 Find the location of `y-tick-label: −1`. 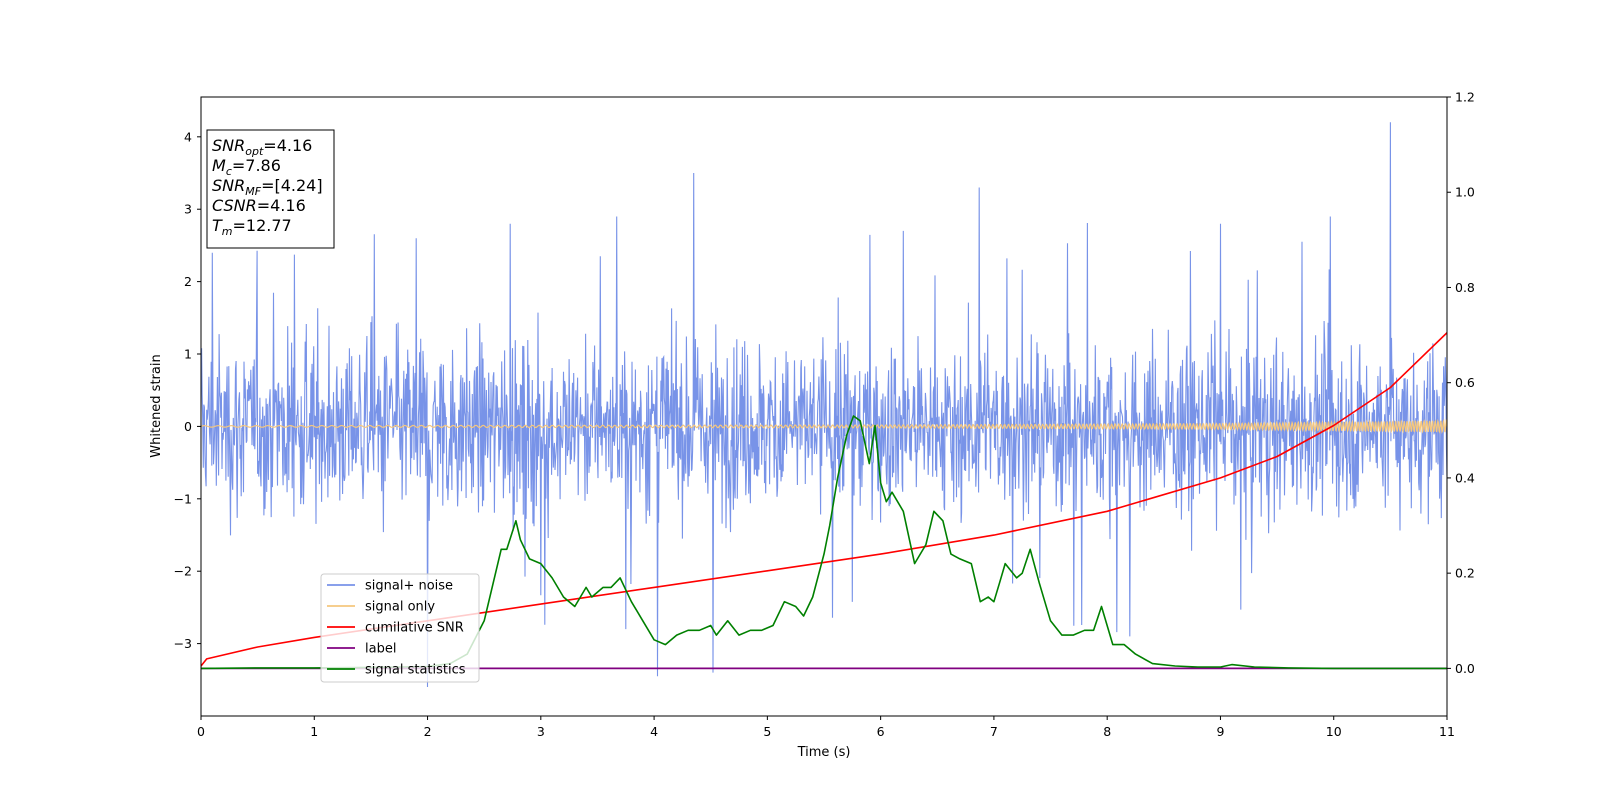

y-tick-label: −1 is located at coordinates (183, 498).